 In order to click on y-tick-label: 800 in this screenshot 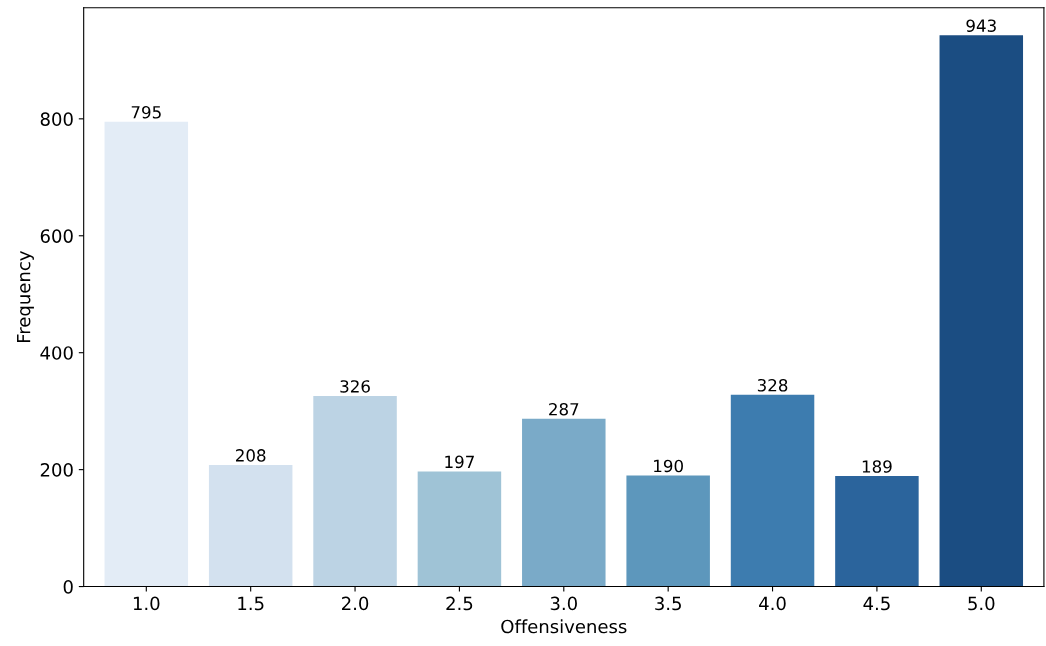, I will do `click(56, 119)`.